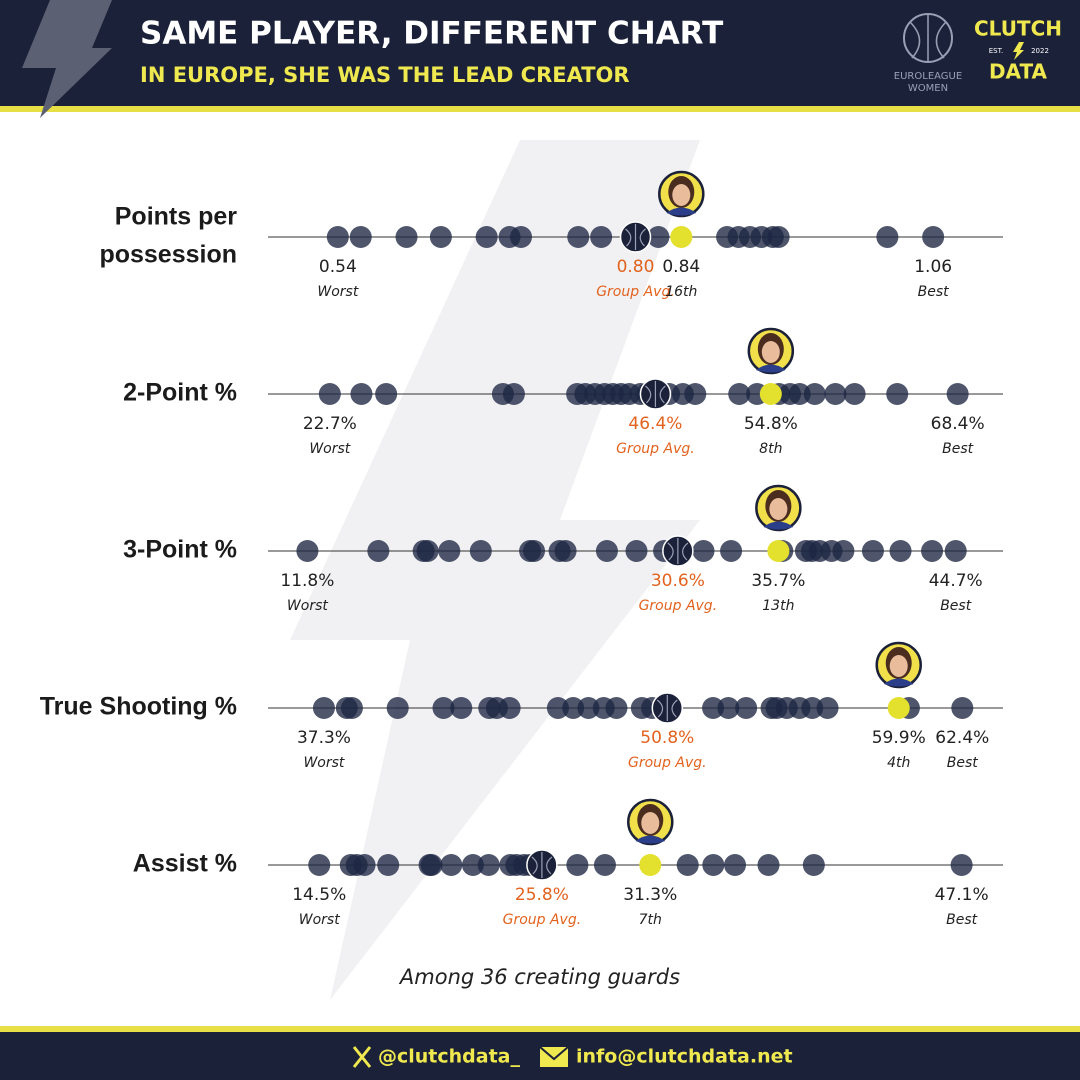 Image resolution: width=1080 pixels, height=1080 pixels. I want to click on best-value: 44.7%, so click(956, 581).